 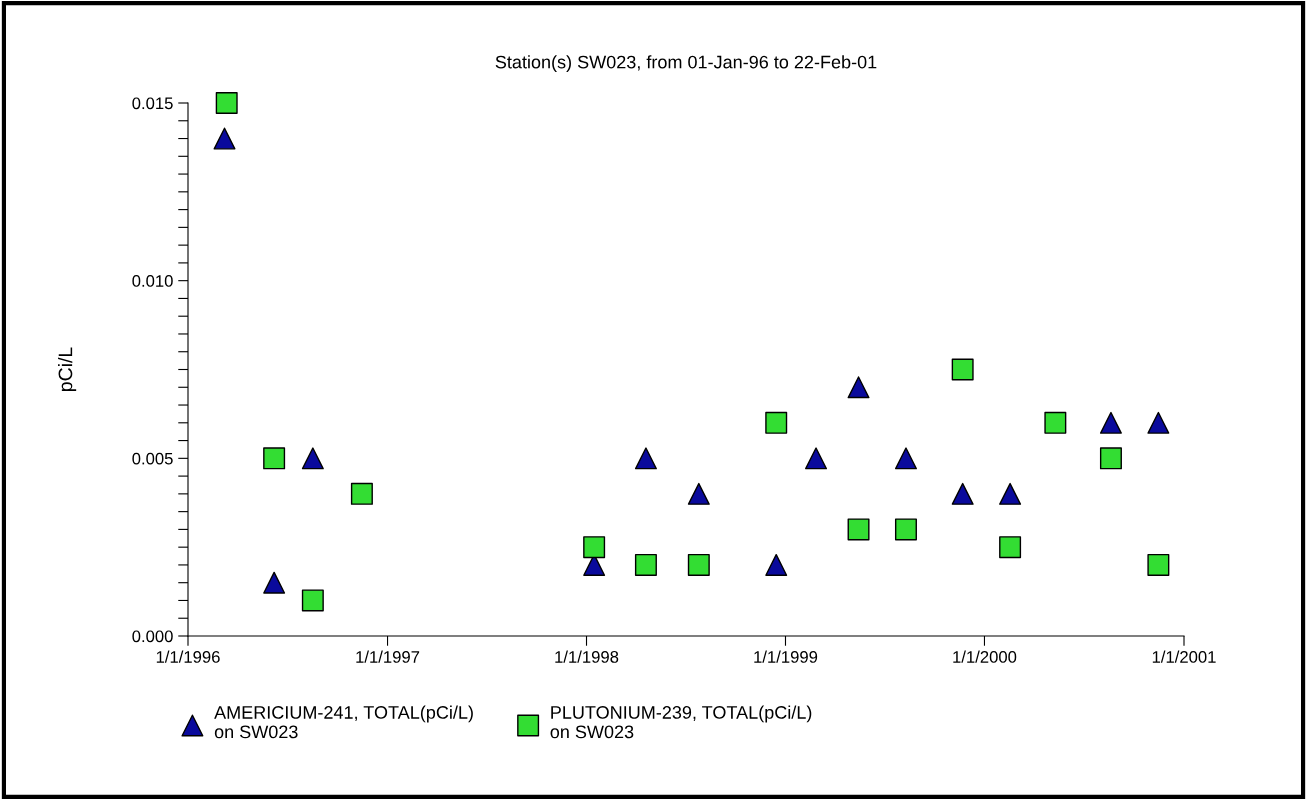 What do you see at coordinates (1184, 656) in the screenshot?
I see `x-tick-label: 1/1/2001` at bounding box center [1184, 656].